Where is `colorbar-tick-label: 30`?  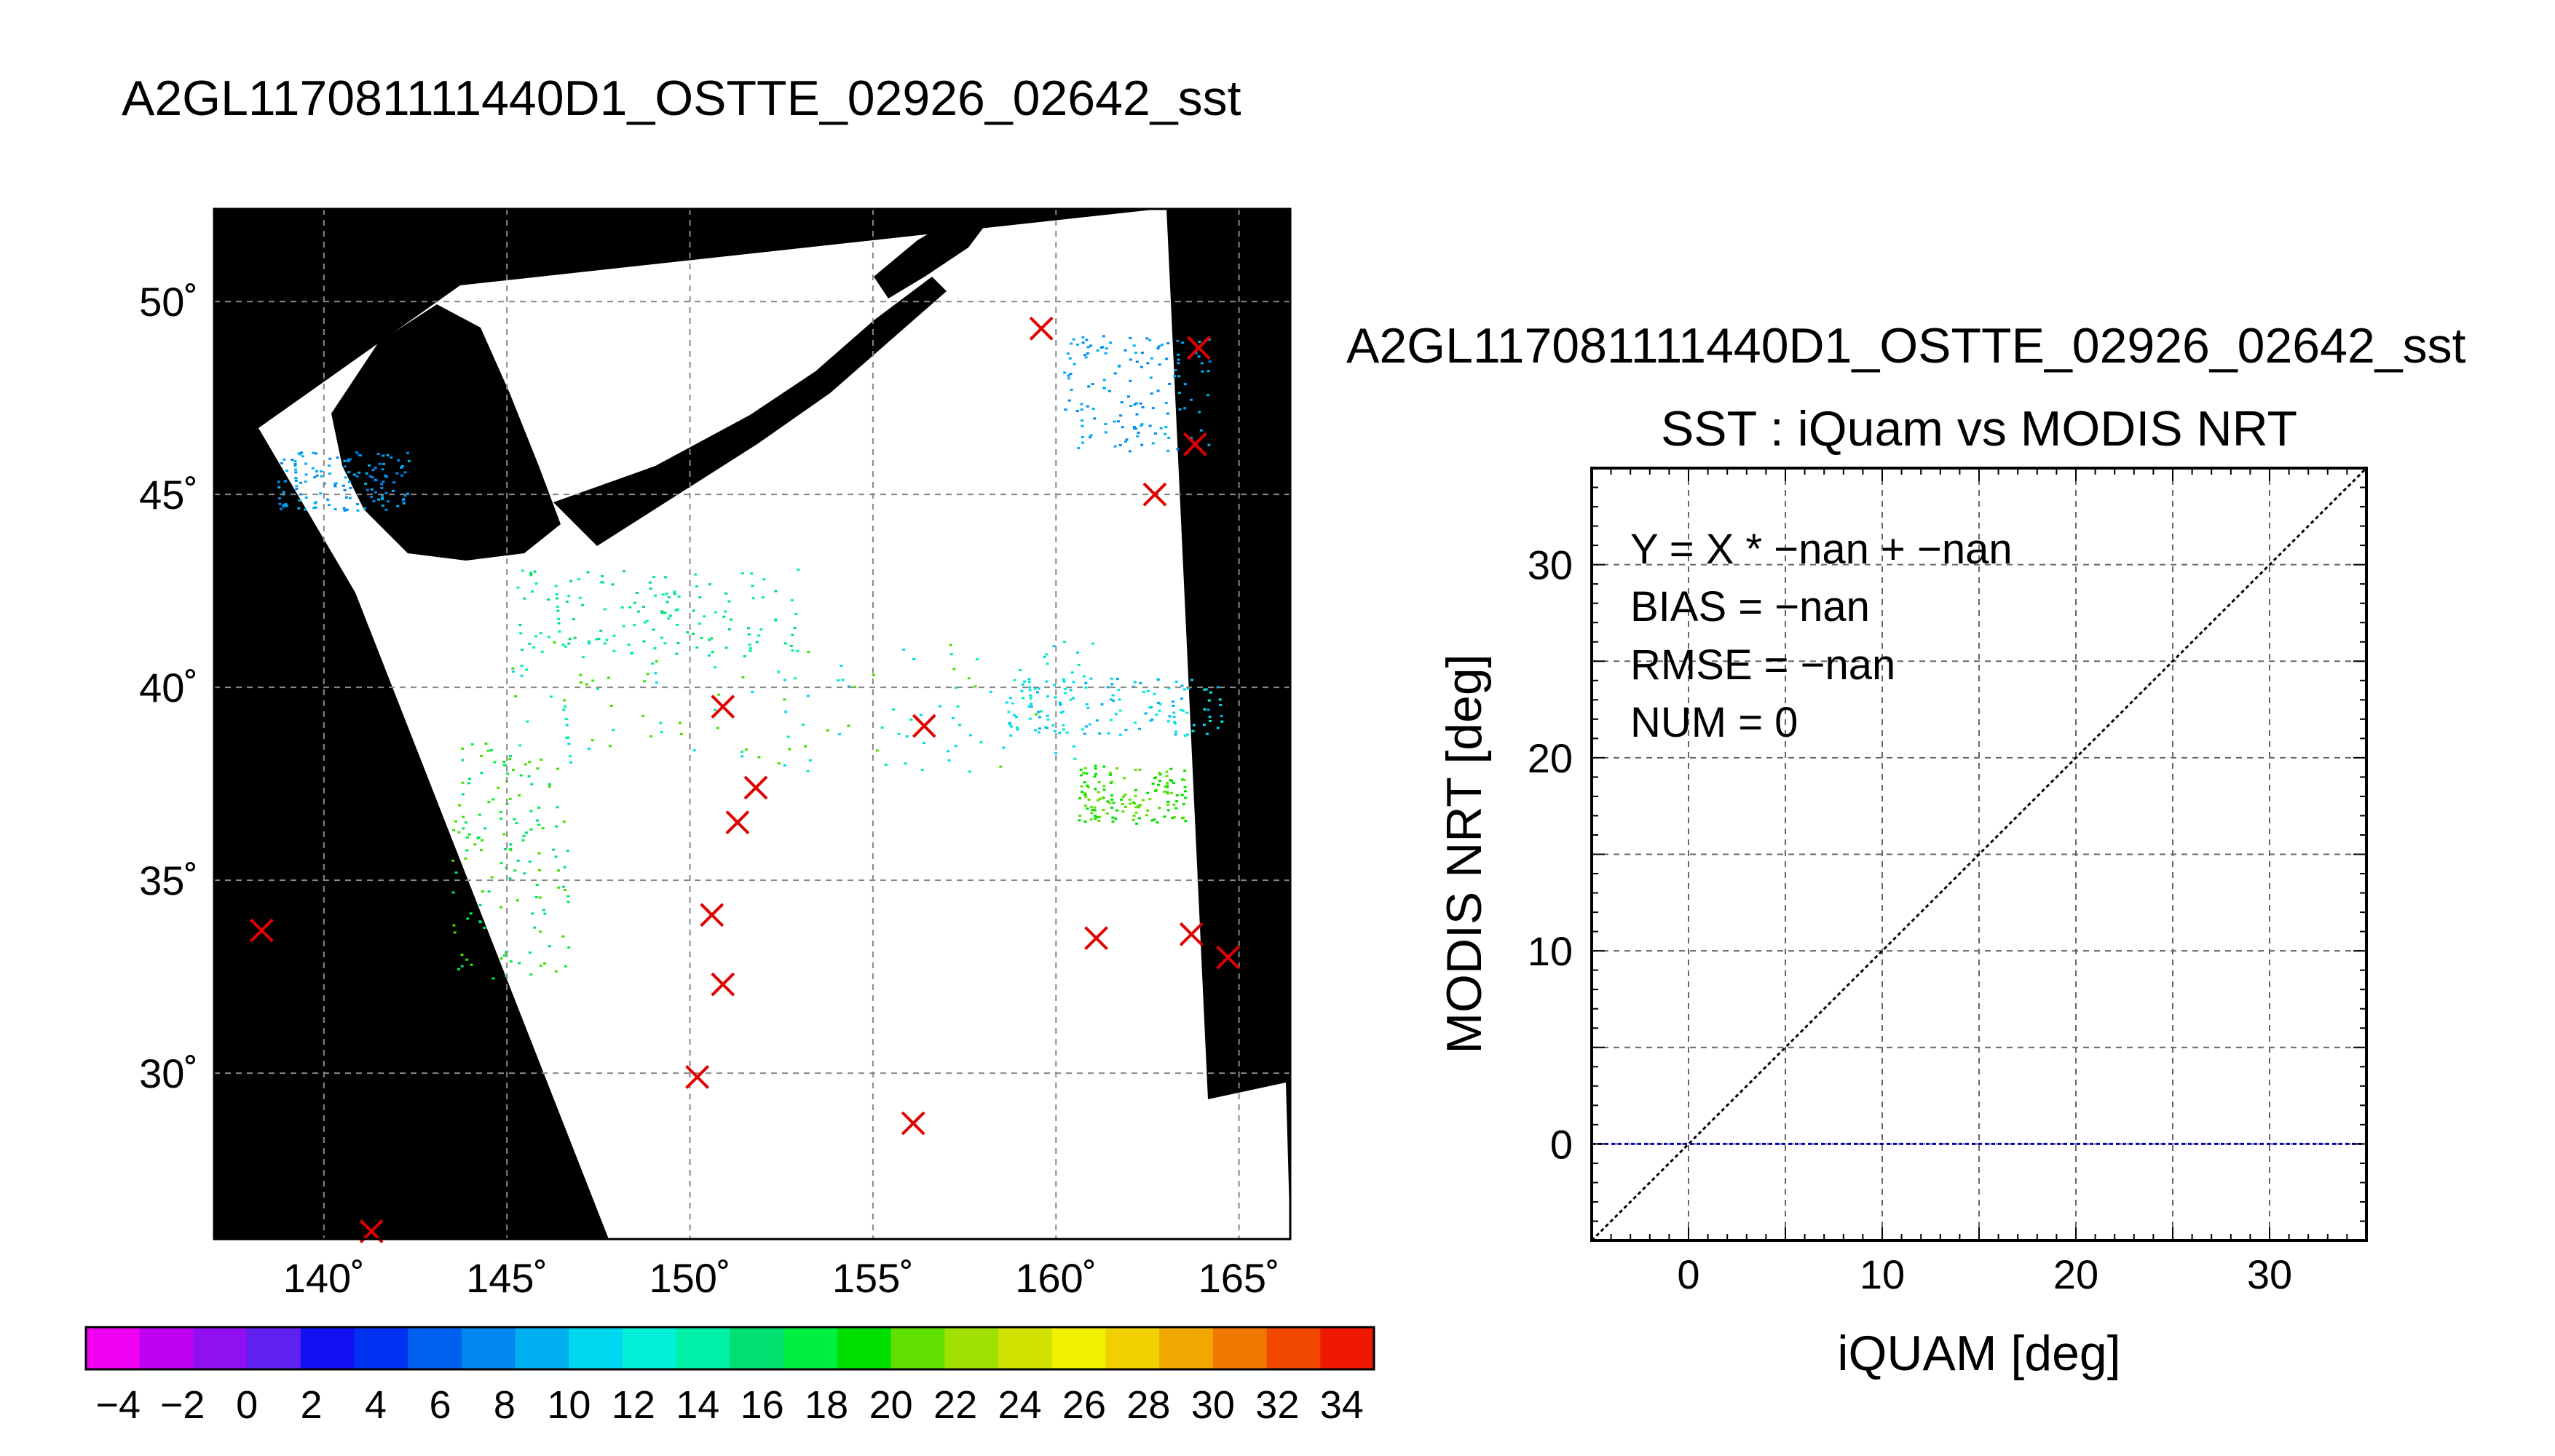
colorbar-tick-label: 30 is located at coordinates (1213, 1405).